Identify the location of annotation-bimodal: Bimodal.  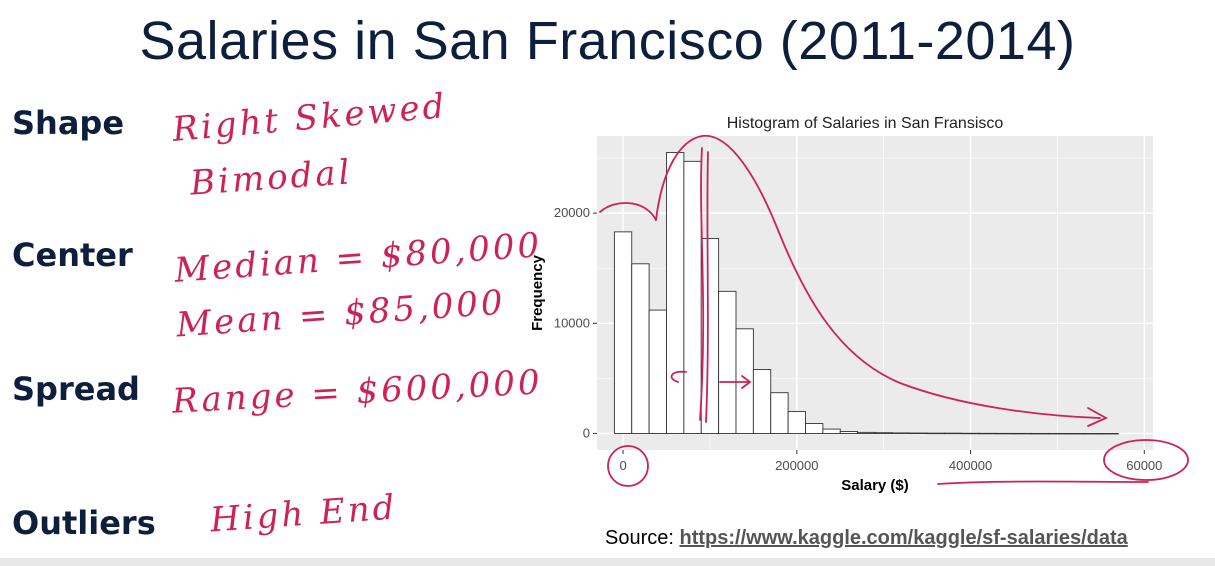
(271, 178).